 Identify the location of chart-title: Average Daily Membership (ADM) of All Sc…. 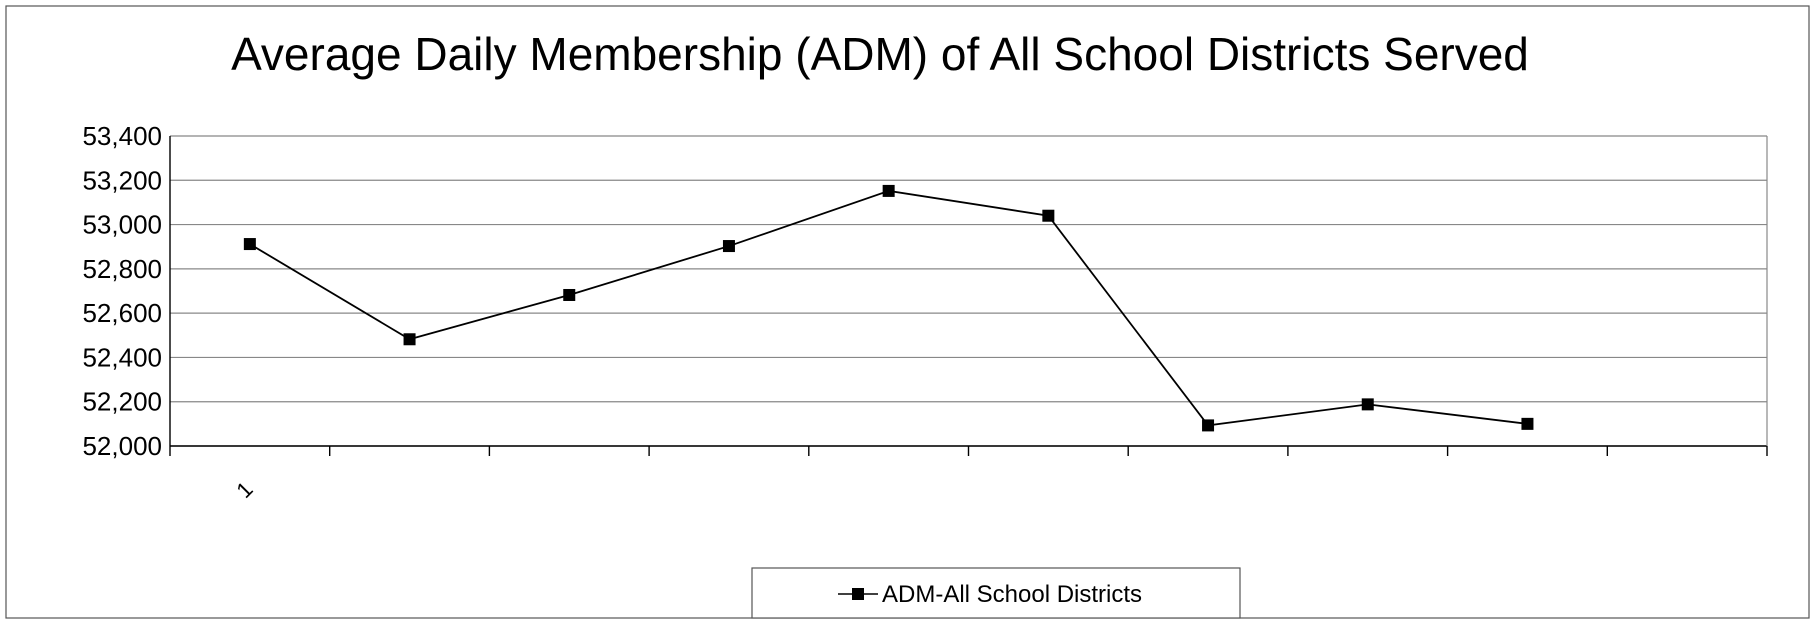
(880, 54).